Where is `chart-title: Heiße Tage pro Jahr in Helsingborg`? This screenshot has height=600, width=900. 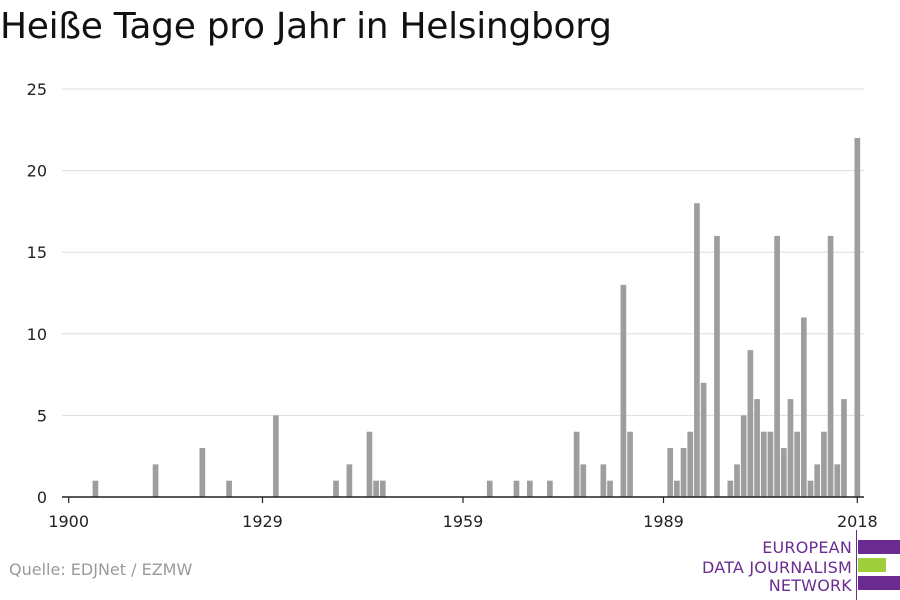
chart-title: Heiße Tage pro Jahr in Helsingborg is located at coordinates (306, 26).